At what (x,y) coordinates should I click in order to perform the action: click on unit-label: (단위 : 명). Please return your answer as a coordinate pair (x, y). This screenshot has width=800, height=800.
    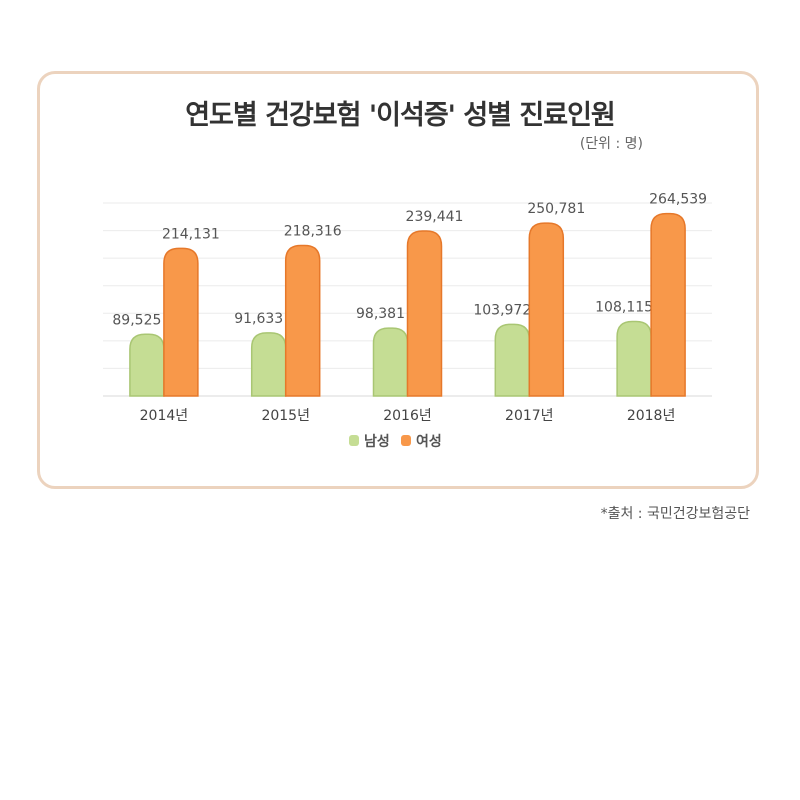
    Looking at the image, I should click on (611, 144).